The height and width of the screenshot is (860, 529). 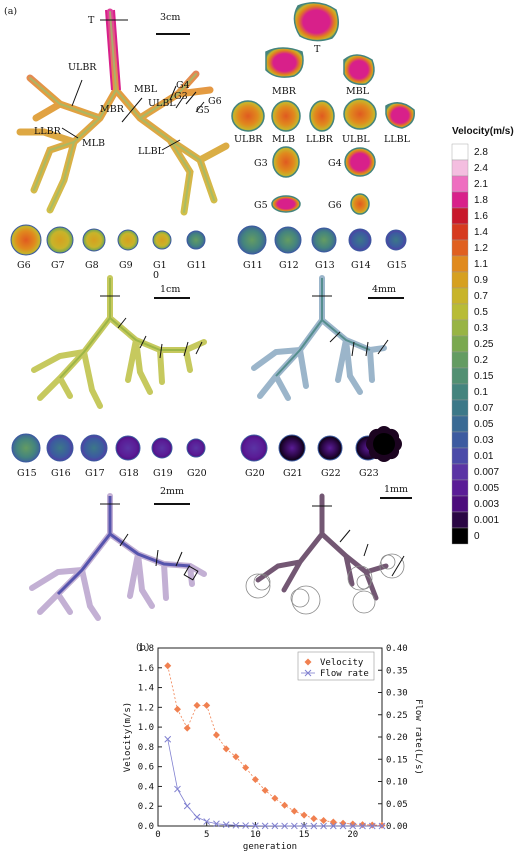 I want to click on section-ulbl, so click(x=360, y=114).